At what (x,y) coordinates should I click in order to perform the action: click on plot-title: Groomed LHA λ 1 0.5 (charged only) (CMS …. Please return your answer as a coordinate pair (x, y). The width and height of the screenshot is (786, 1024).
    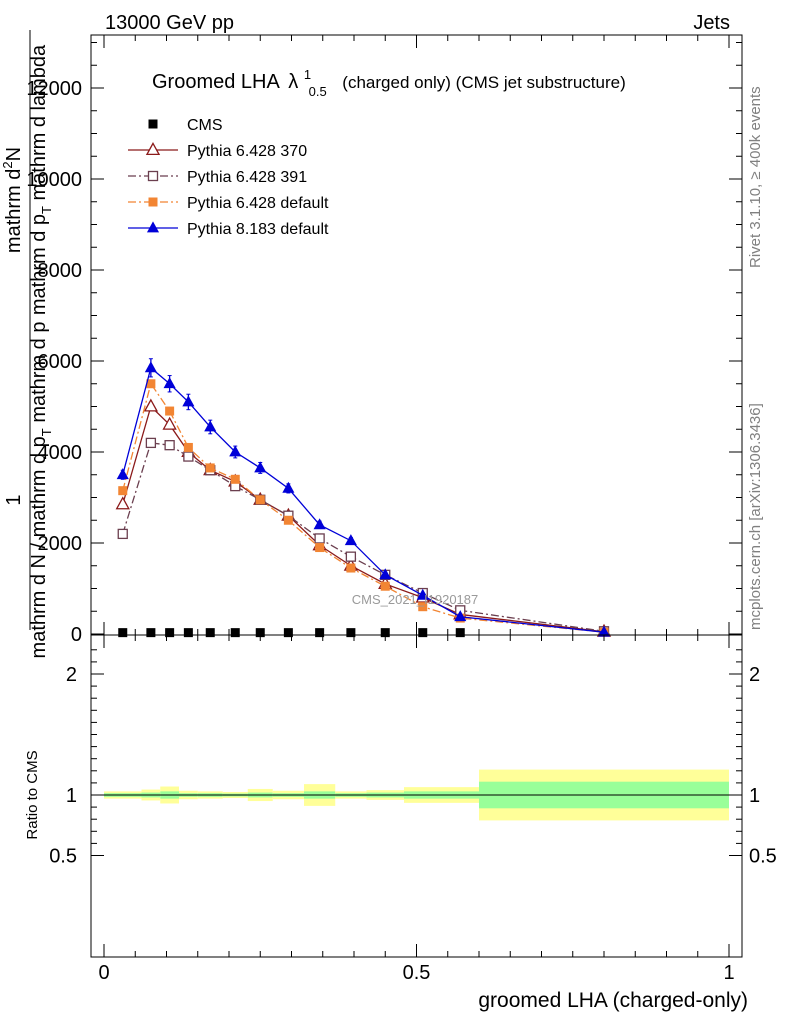
    Looking at the image, I should click on (389, 81).